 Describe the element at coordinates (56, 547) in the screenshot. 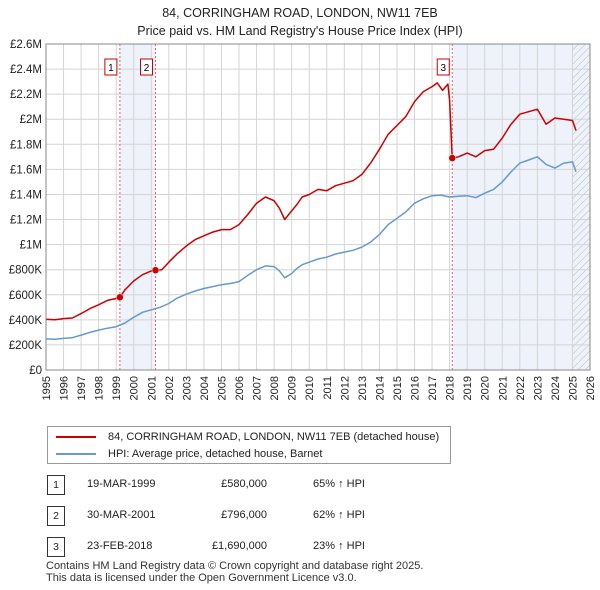

I see `transaction-number-badge: 3` at that location.